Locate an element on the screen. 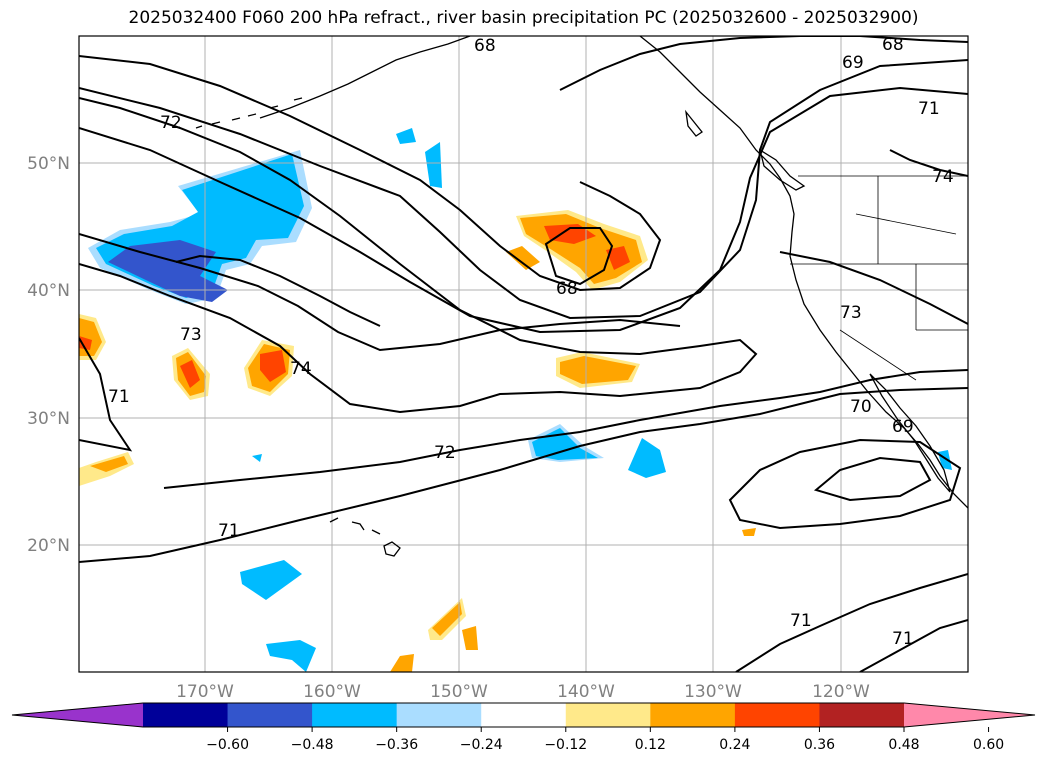 The width and height of the screenshot is (1047, 765). colorbar-label: −0.36 is located at coordinates (396, 745).